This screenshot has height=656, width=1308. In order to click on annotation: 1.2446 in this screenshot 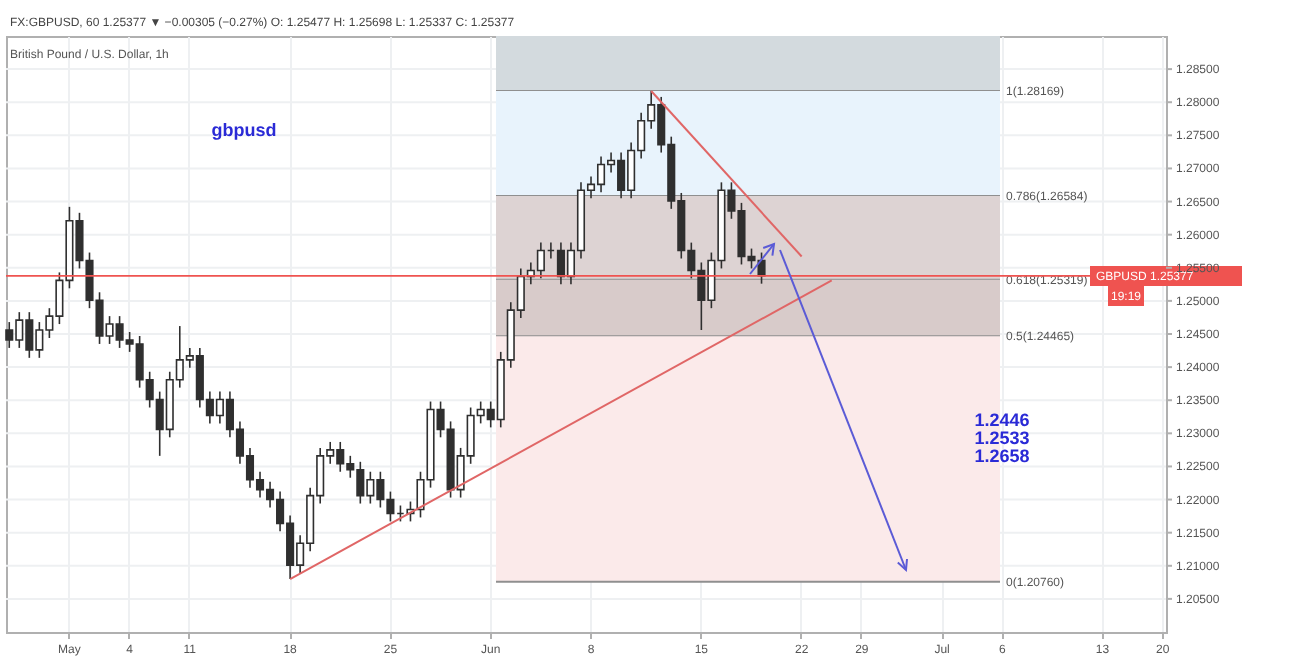, I will do `click(1002, 420)`.